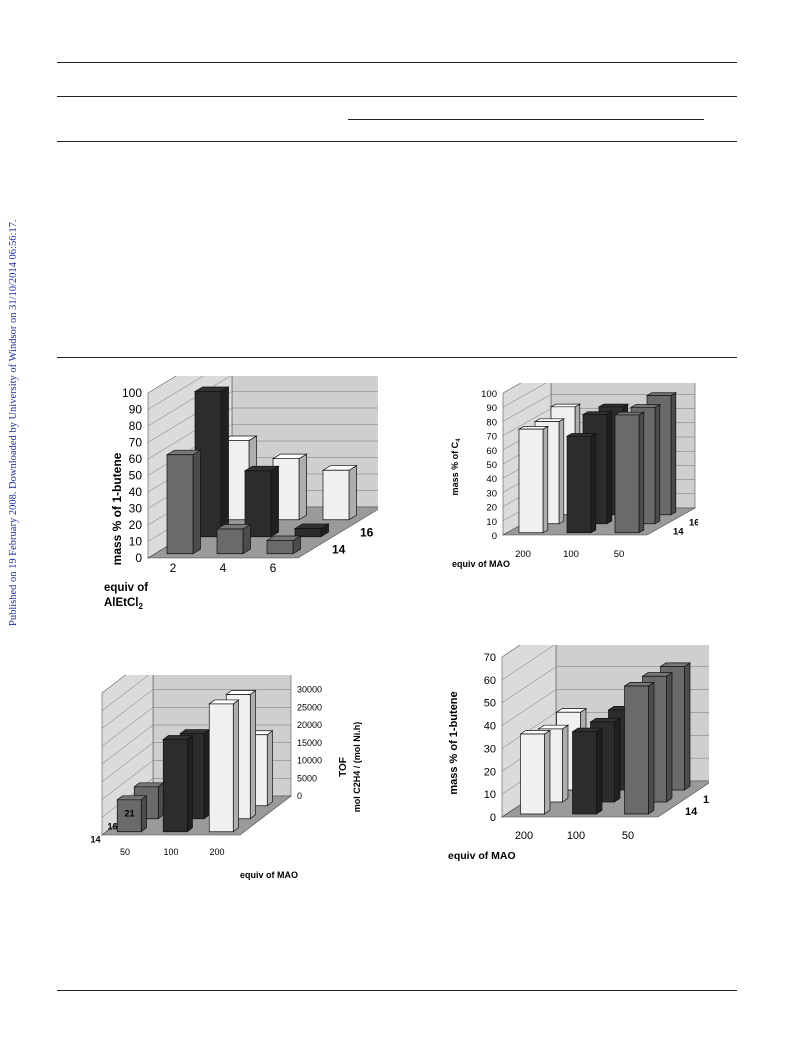 This screenshot has height=1040, width=793. I want to click on y-tick-label: 35000, so click(309, 676).